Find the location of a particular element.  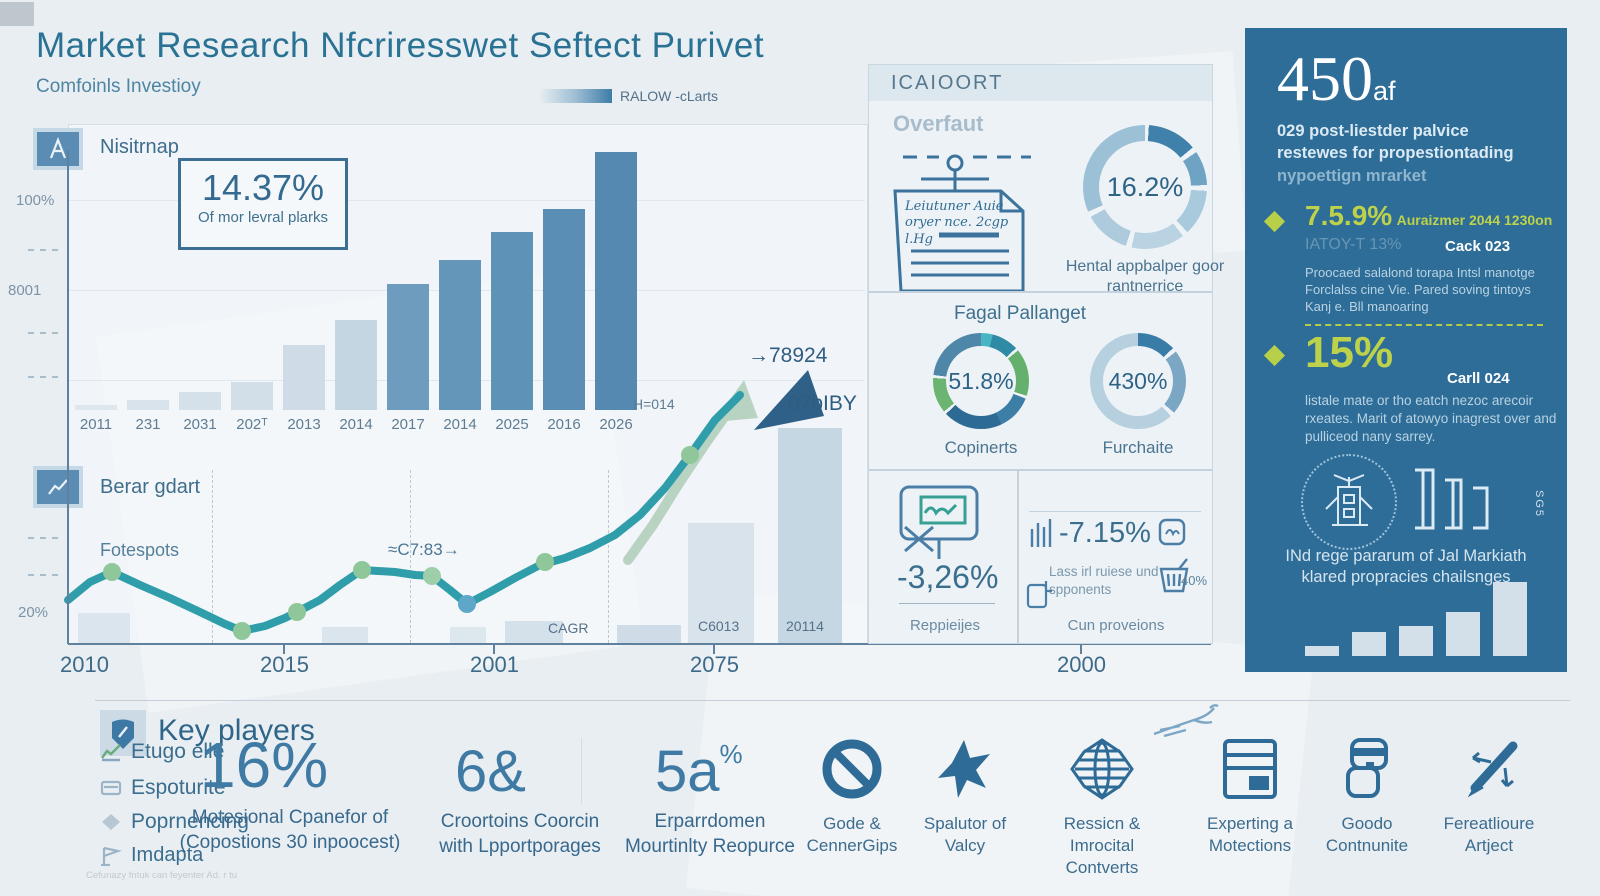

basket-icon is located at coordinates (1174, 575).